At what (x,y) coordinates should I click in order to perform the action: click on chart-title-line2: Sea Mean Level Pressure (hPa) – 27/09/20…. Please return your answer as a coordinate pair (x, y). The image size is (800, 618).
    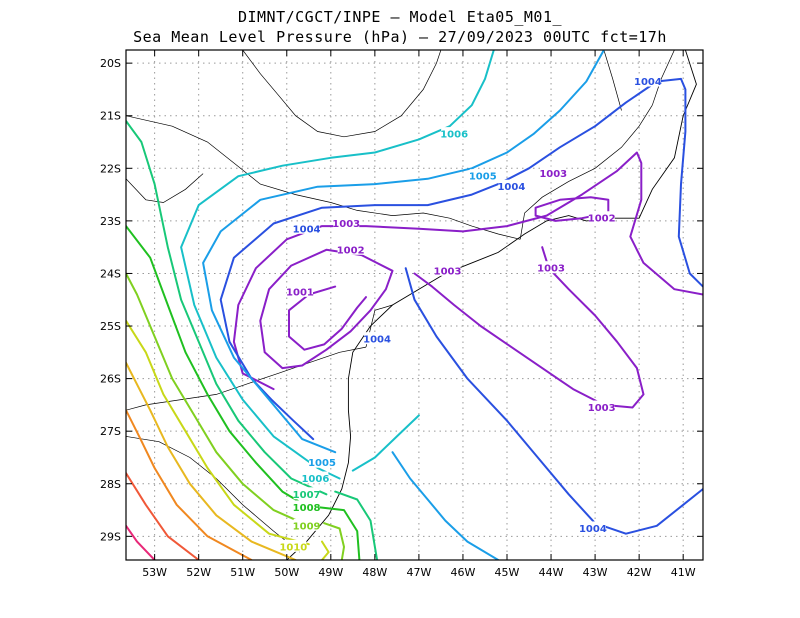
    Looking at the image, I should click on (400, 37).